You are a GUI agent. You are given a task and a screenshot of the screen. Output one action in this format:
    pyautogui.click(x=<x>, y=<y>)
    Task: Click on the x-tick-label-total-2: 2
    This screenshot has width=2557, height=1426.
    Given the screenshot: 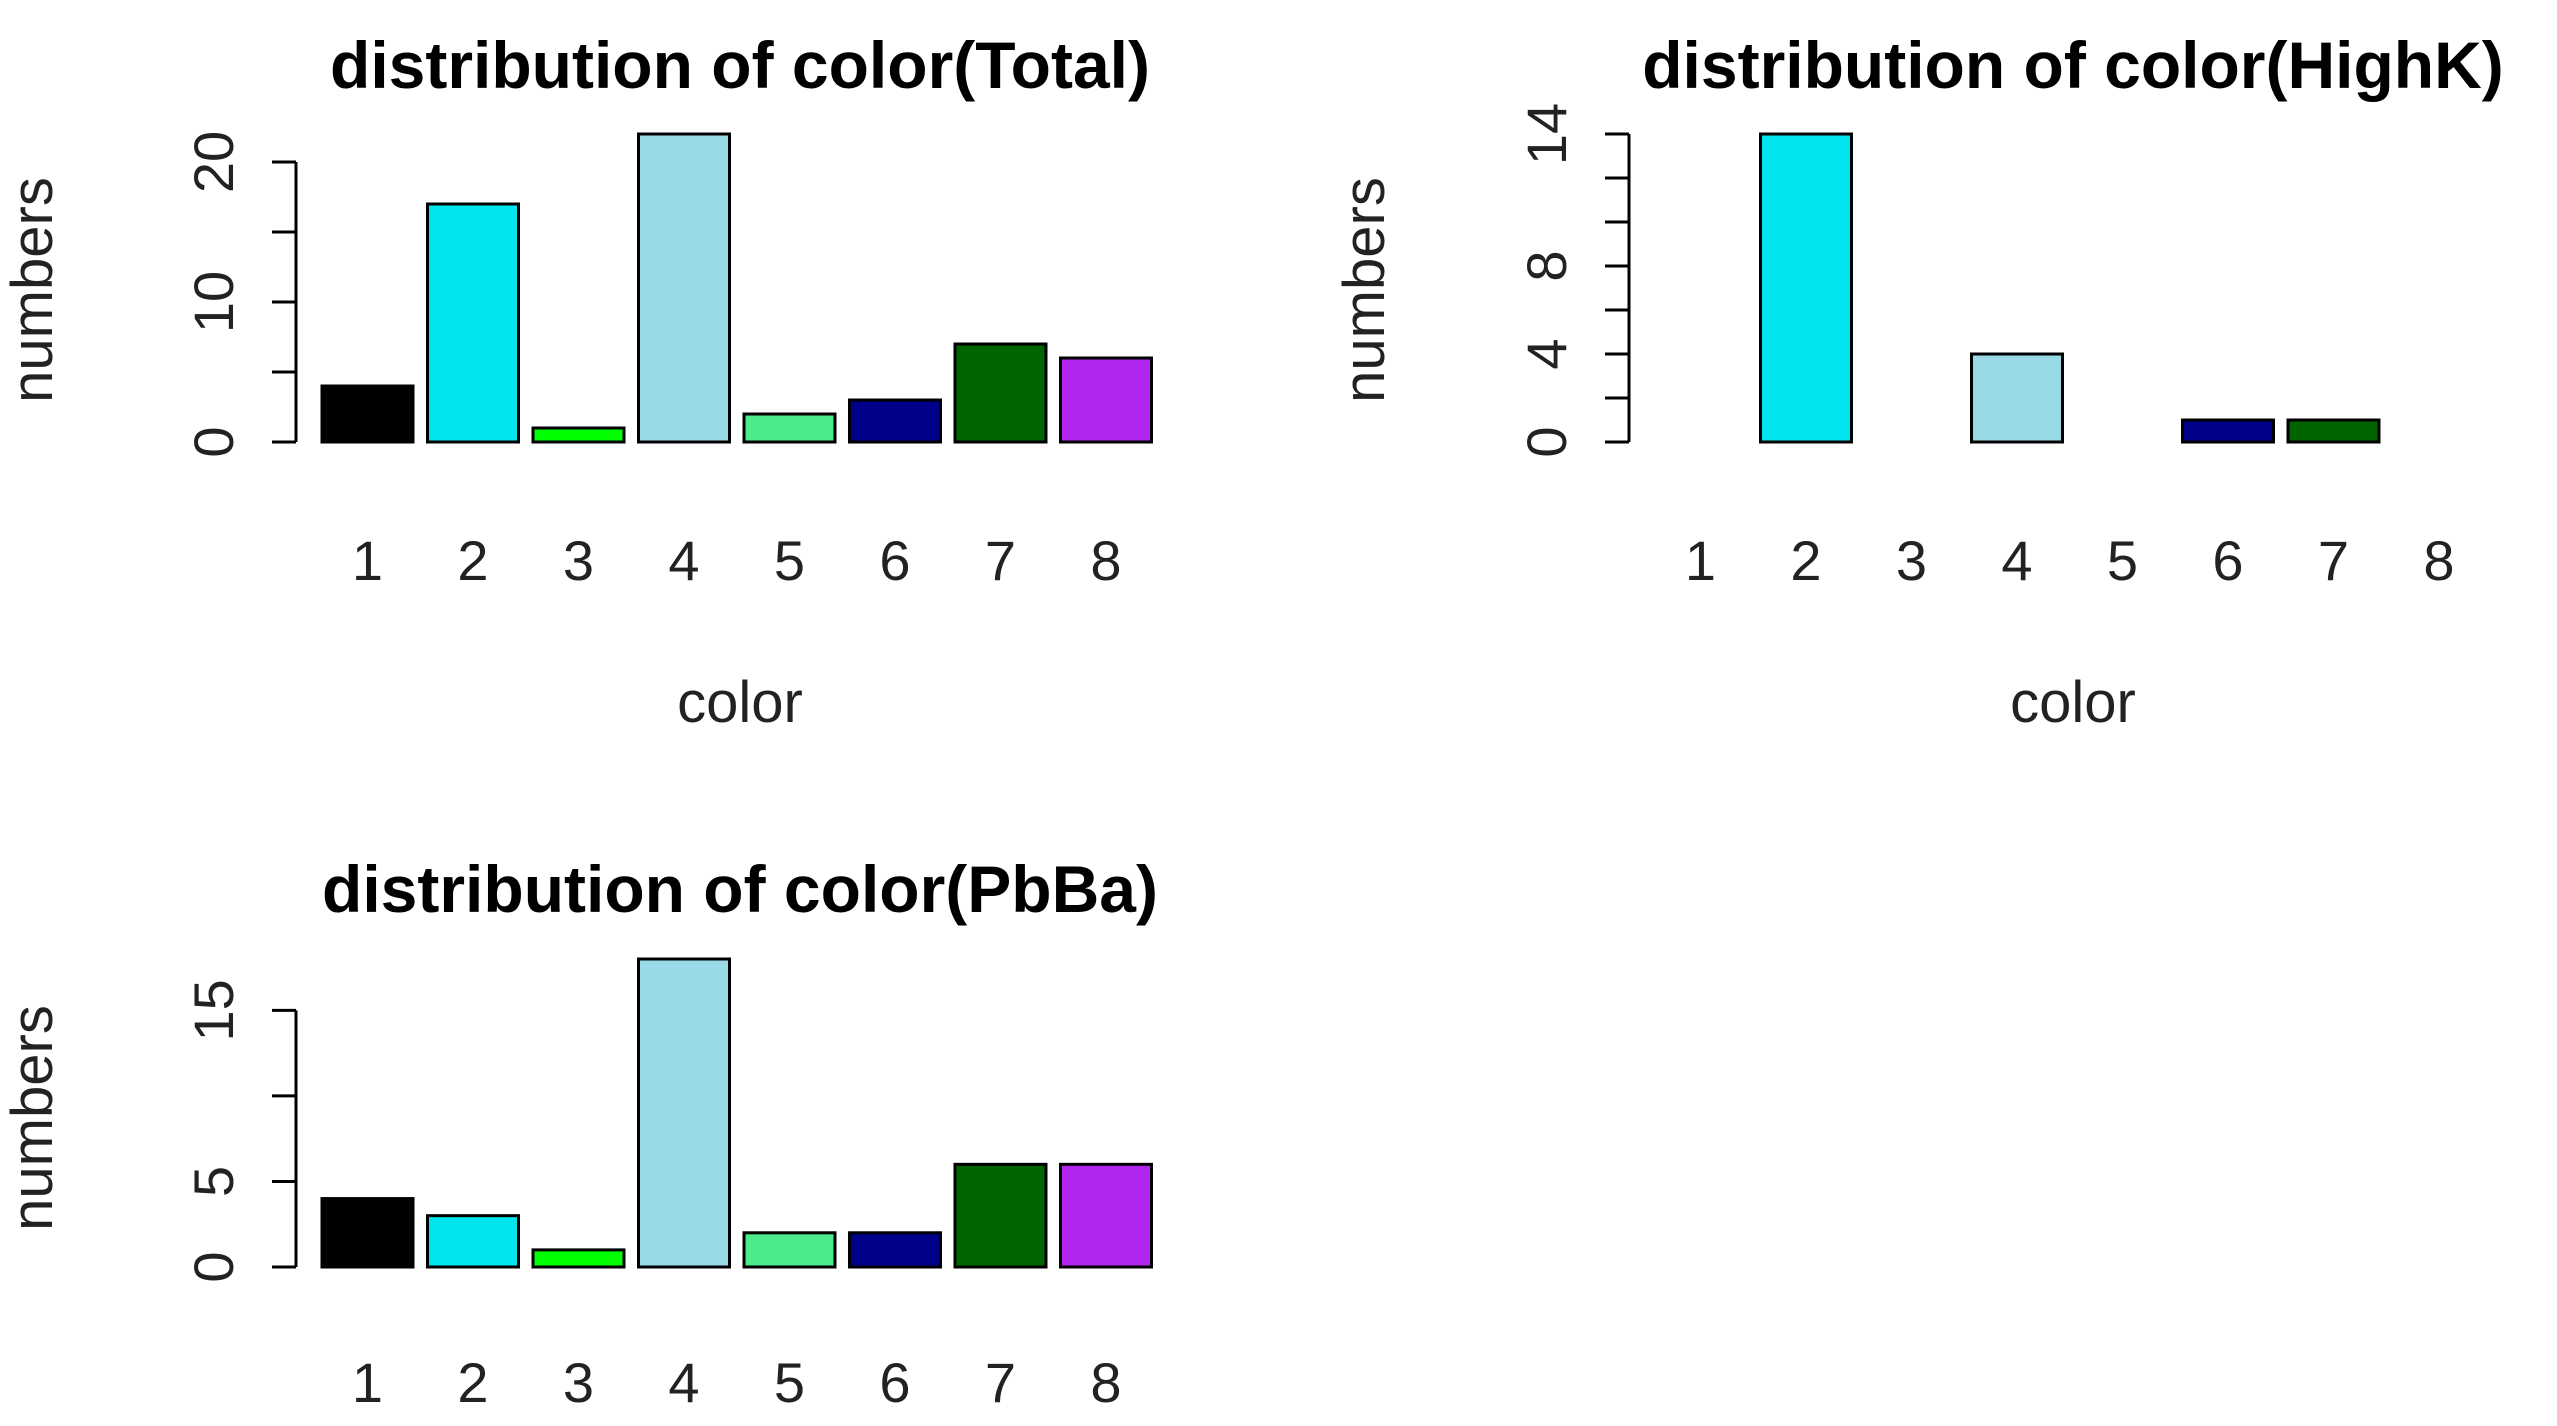 What is the action you would take?
    pyautogui.click(x=472, y=560)
    